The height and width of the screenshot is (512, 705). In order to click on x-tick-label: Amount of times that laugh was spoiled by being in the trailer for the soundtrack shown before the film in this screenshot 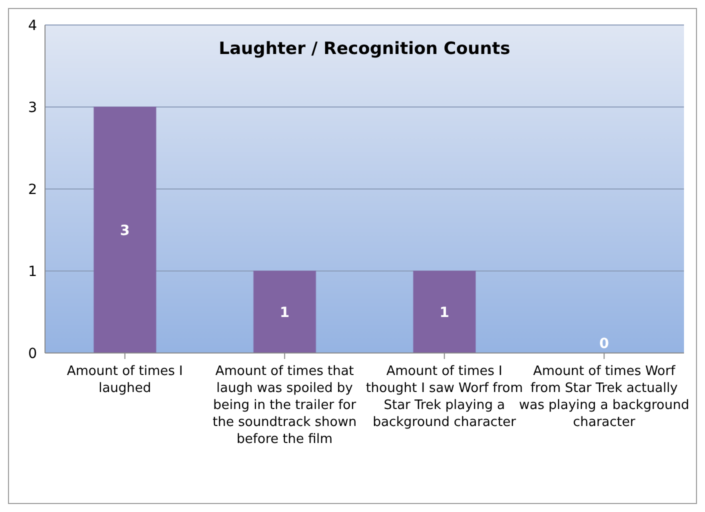, I will do `click(284, 405)`.